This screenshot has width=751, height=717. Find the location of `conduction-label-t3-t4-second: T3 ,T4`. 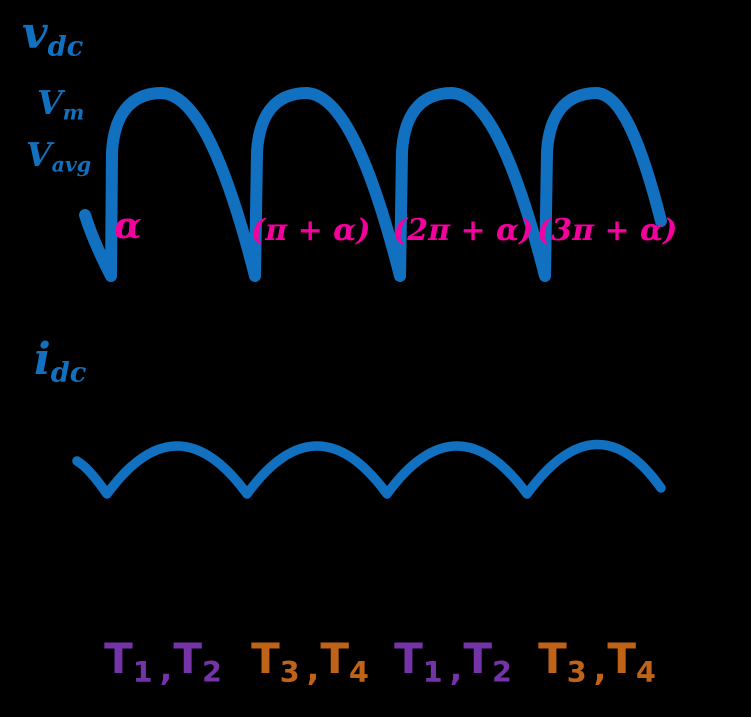

conduction-label-t3-t4-second: T3 ,T4 is located at coordinates (597, 662).